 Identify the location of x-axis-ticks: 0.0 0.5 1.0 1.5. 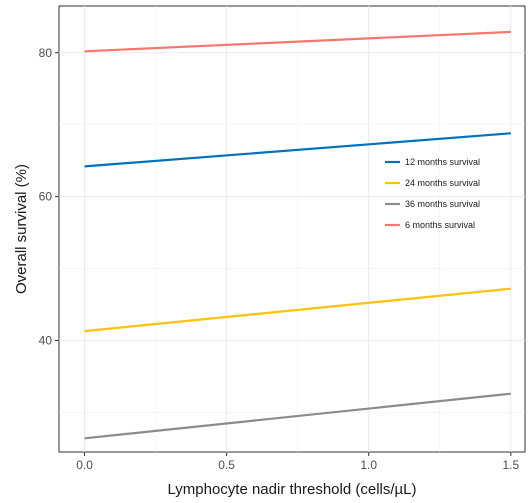
(297, 462).